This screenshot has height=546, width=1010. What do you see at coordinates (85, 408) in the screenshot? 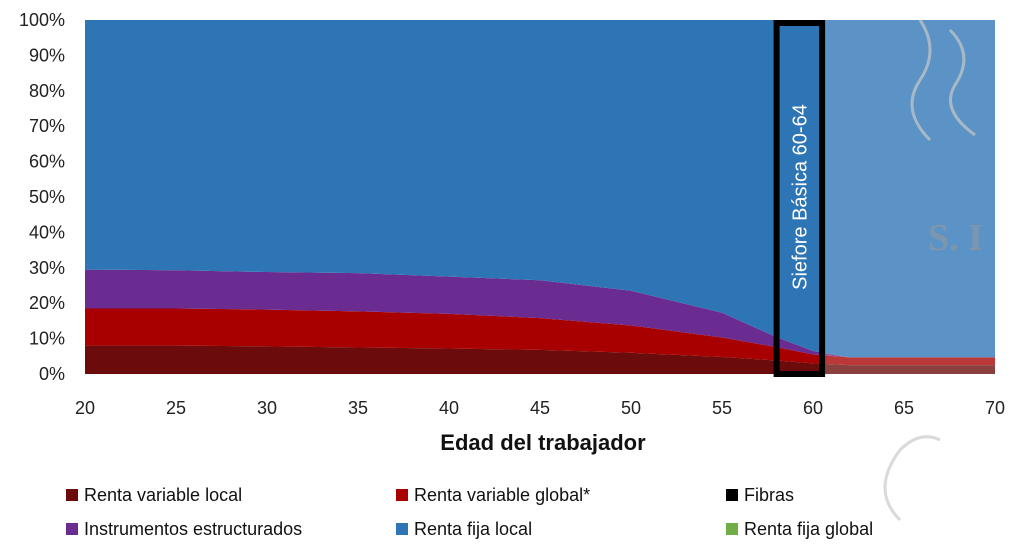
I see `x-tick-label: 20` at bounding box center [85, 408].